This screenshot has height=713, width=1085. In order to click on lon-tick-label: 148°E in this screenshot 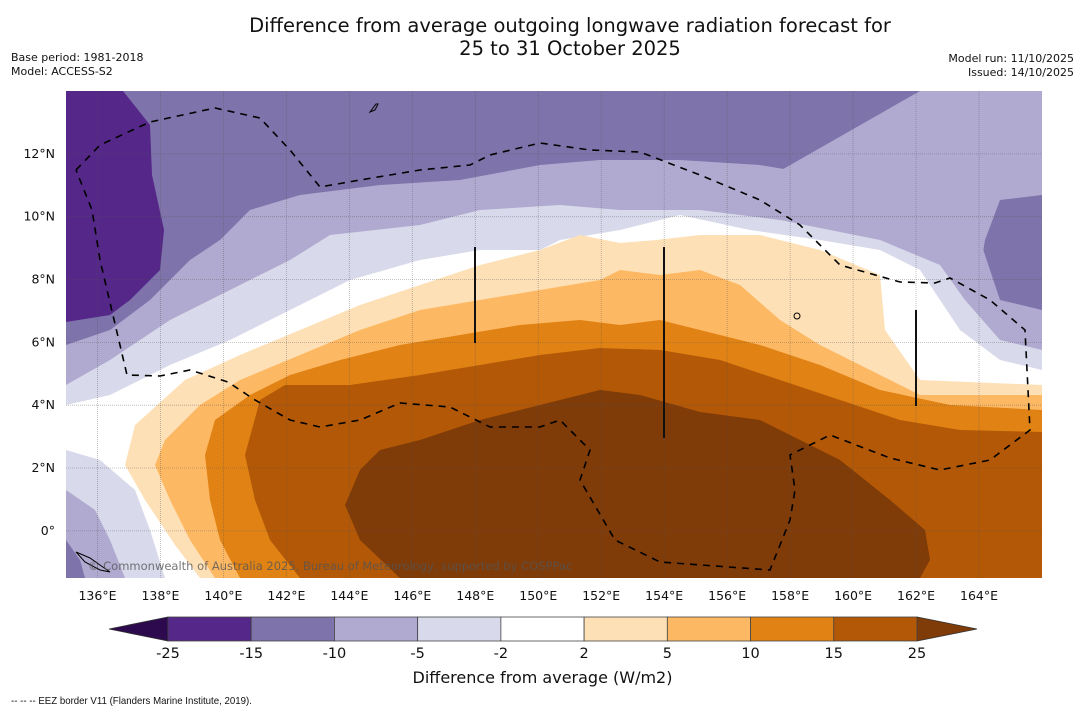, I will do `click(475, 595)`.